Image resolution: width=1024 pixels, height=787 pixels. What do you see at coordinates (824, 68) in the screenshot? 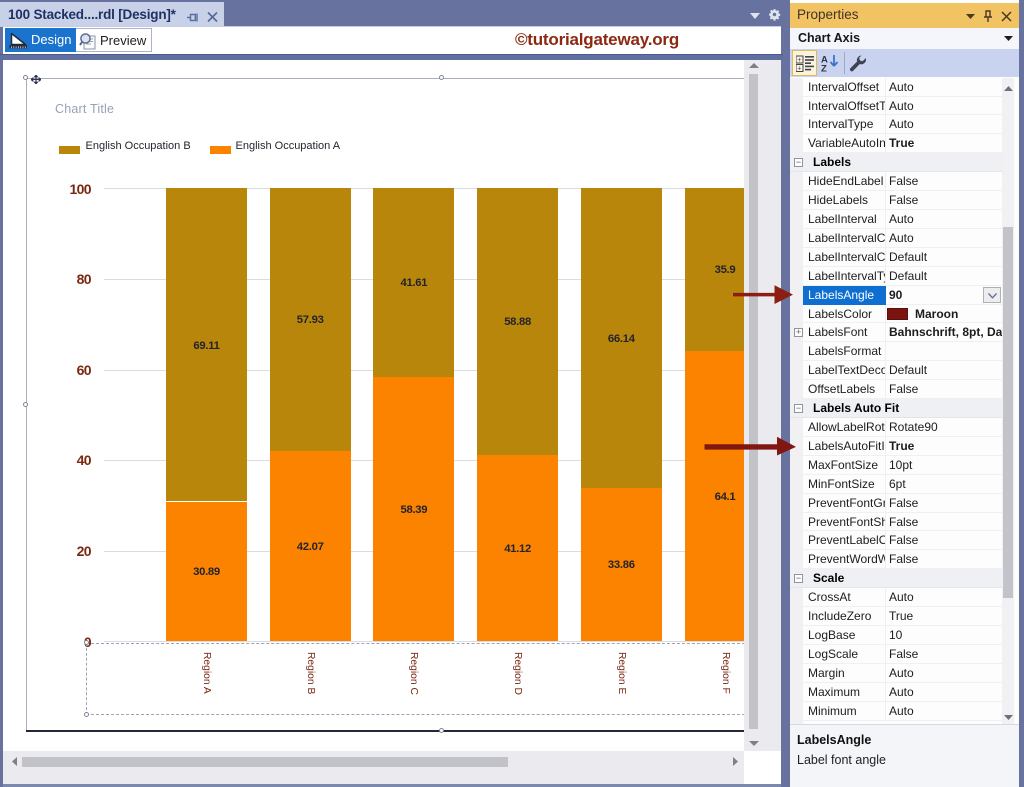
I see `svg-text: Z` at bounding box center [824, 68].